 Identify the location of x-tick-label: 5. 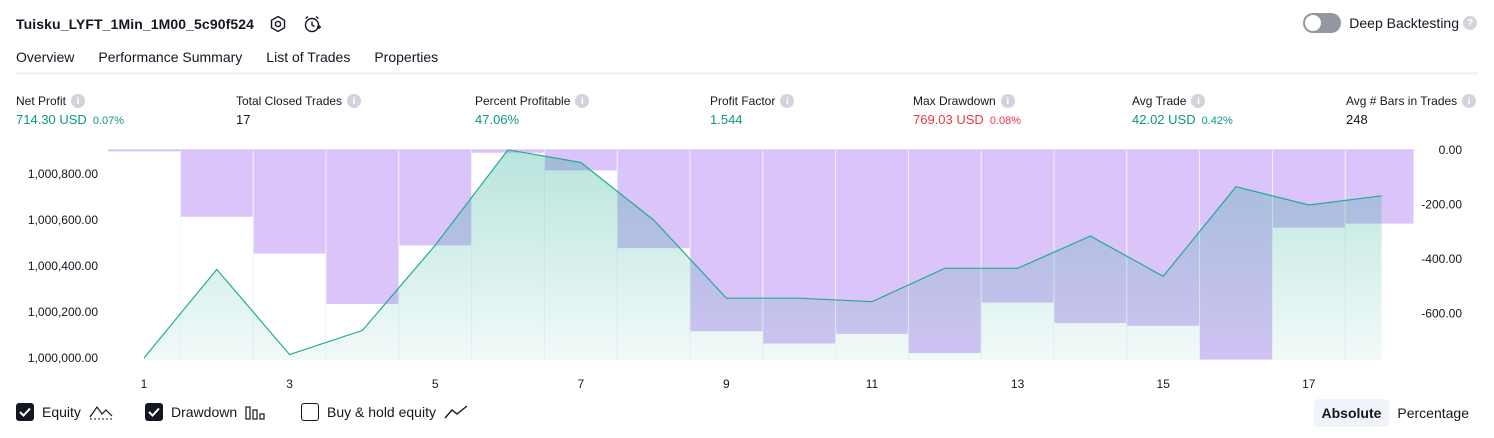
(435, 384).